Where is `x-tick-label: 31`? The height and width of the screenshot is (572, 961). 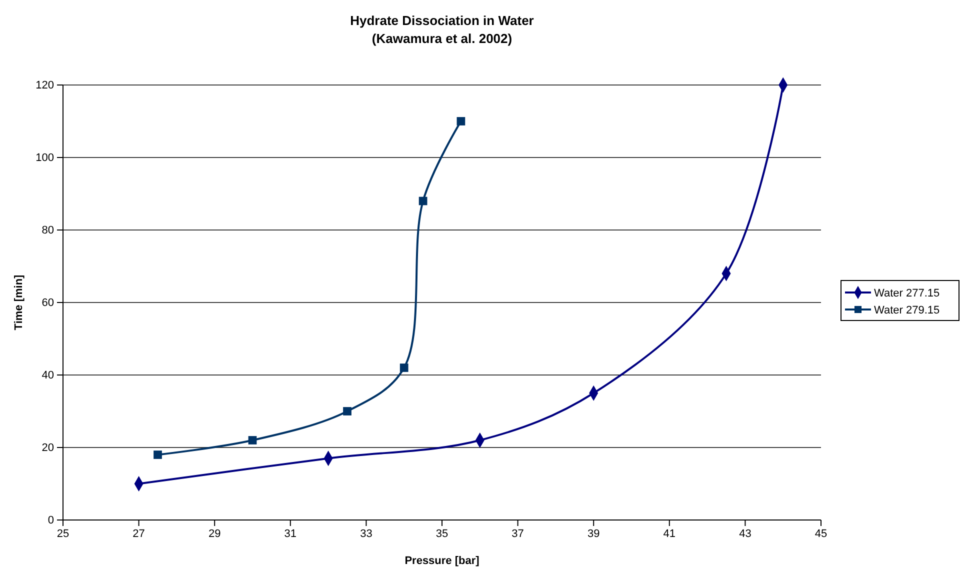 x-tick-label: 31 is located at coordinates (290, 534).